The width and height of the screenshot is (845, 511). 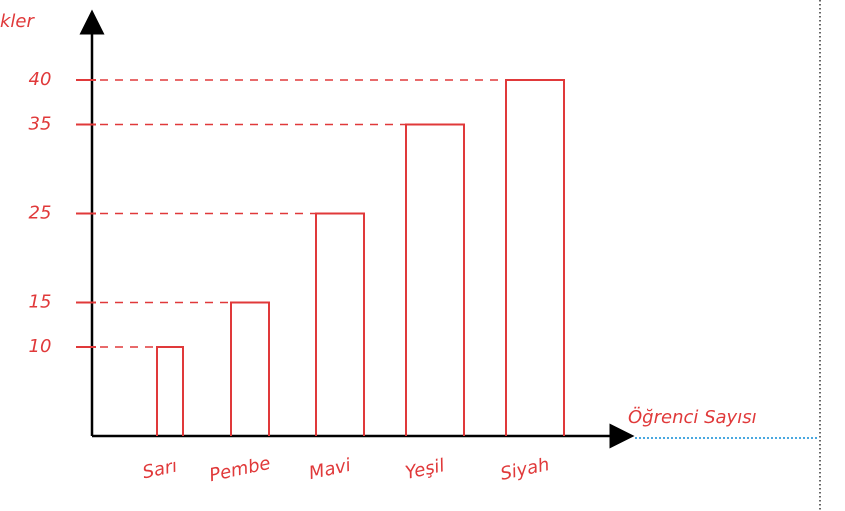 I want to click on x-tick-label: Pembe, so click(x=239, y=469).